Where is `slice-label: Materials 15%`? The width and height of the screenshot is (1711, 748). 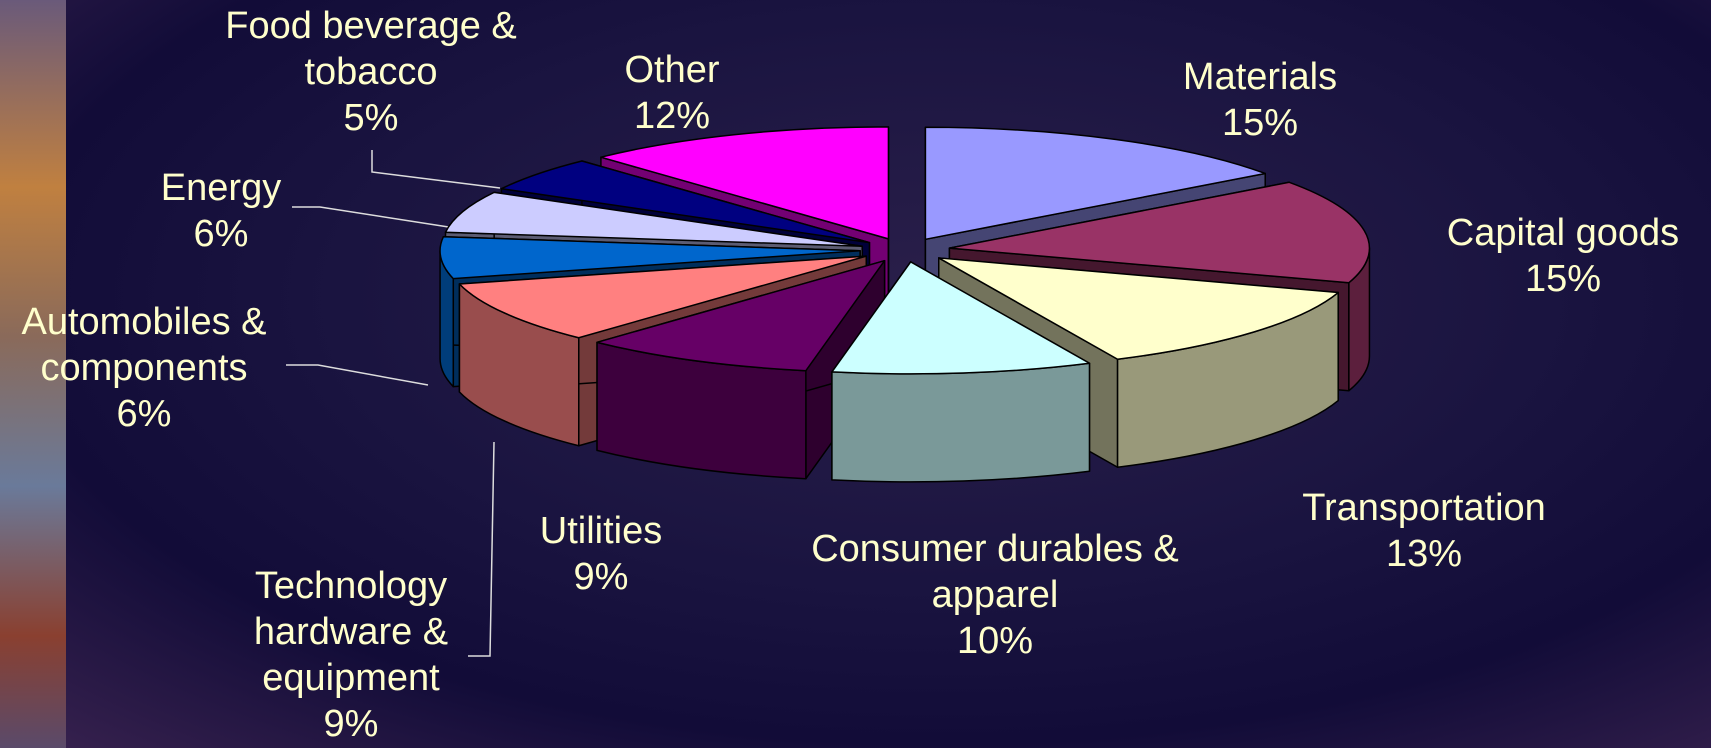
slice-label: Materials 15% is located at coordinates (1260, 100).